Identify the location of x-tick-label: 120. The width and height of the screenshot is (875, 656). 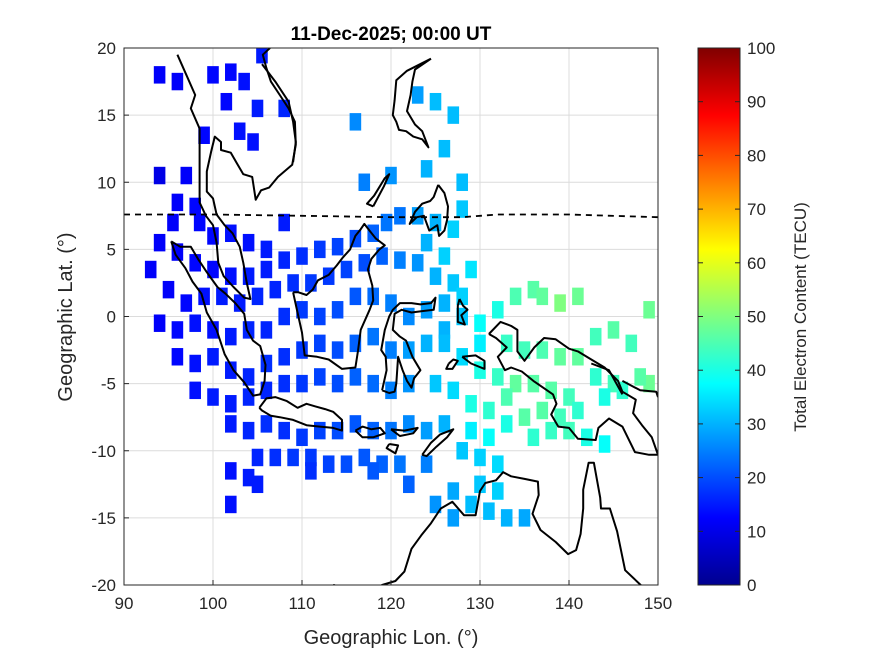
(391, 603).